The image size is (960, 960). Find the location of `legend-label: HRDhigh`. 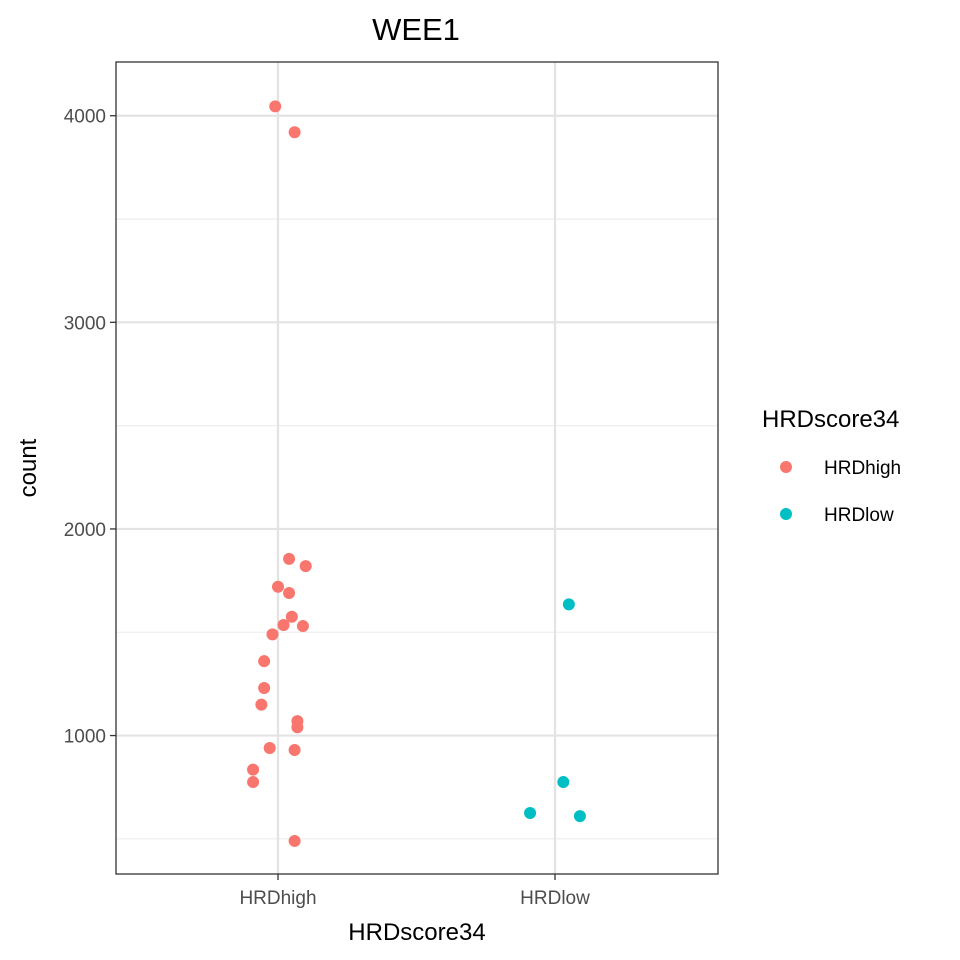

legend-label: HRDhigh is located at coordinates (862, 468).